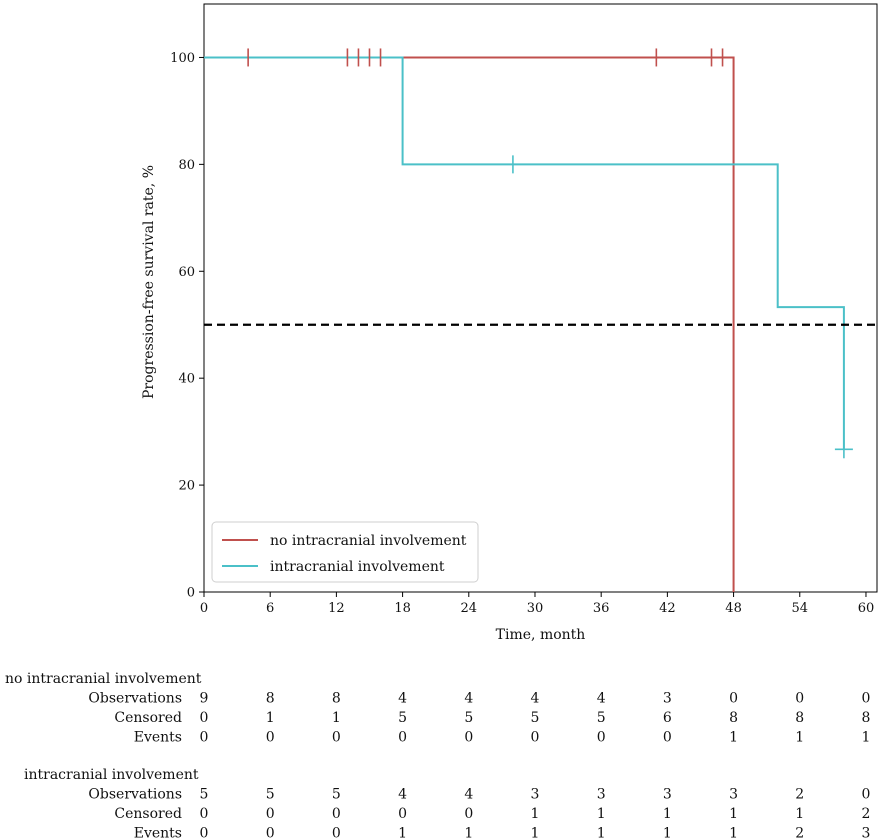 The image size is (886, 839). I want to click on x-tick-label: 60, so click(866, 608).